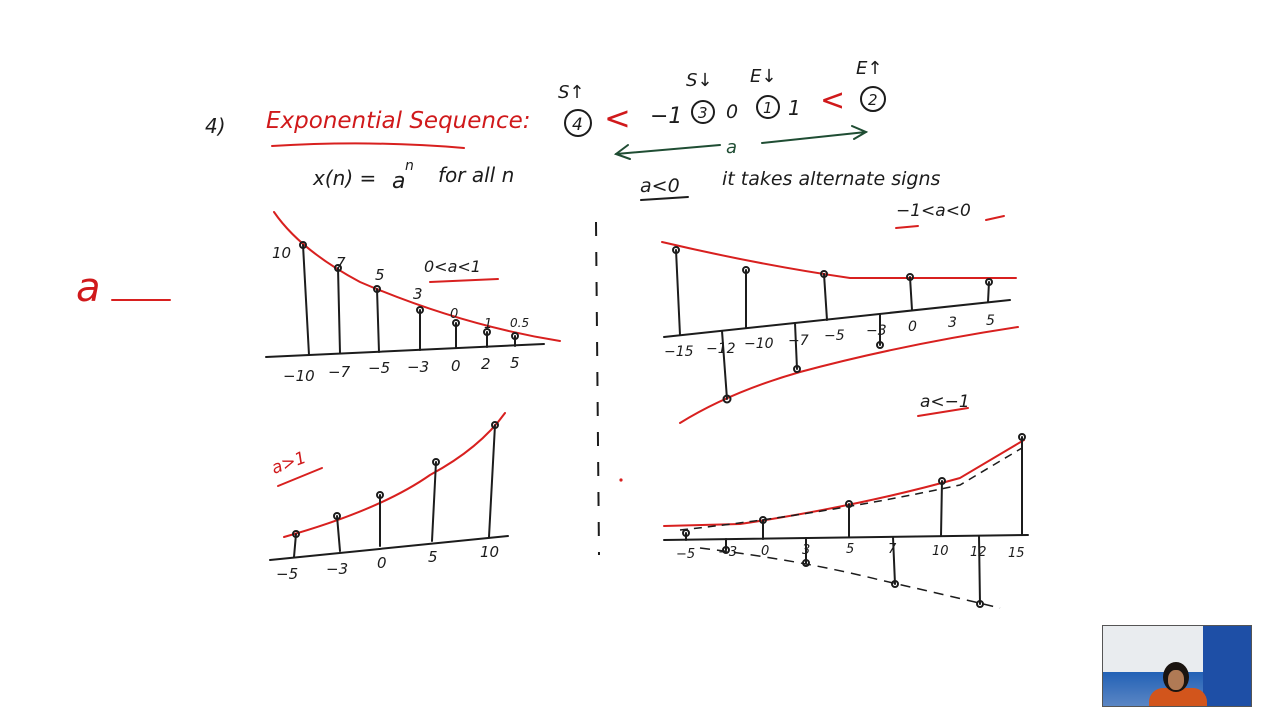 The image size is (1280, 720). I want to click on lt-sign-right: <, so click(832, 100).